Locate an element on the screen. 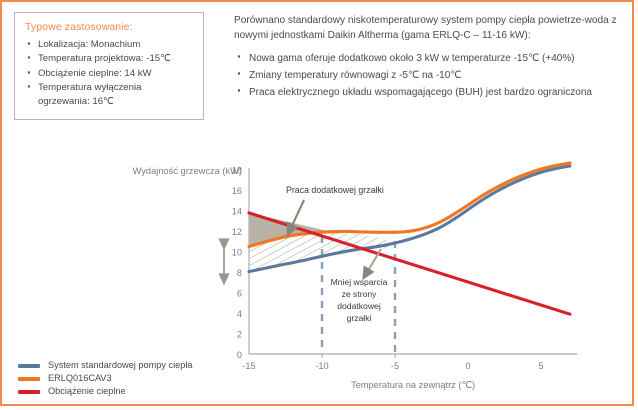  x-tick-label: -5 is located at coordinates (395, 366).